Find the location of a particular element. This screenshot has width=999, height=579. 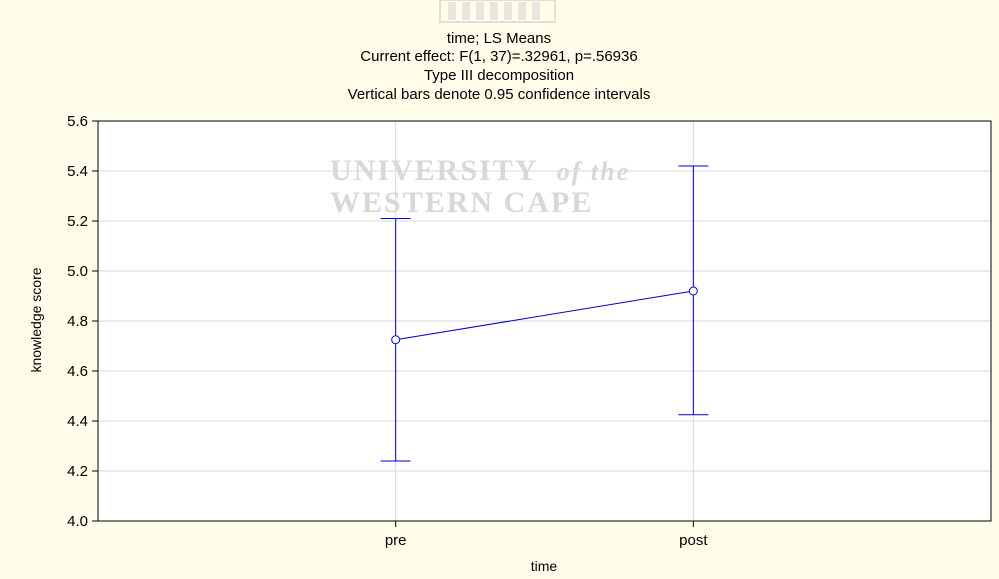

y-tick-label: 4.8 is located at coordinates (77, 321).